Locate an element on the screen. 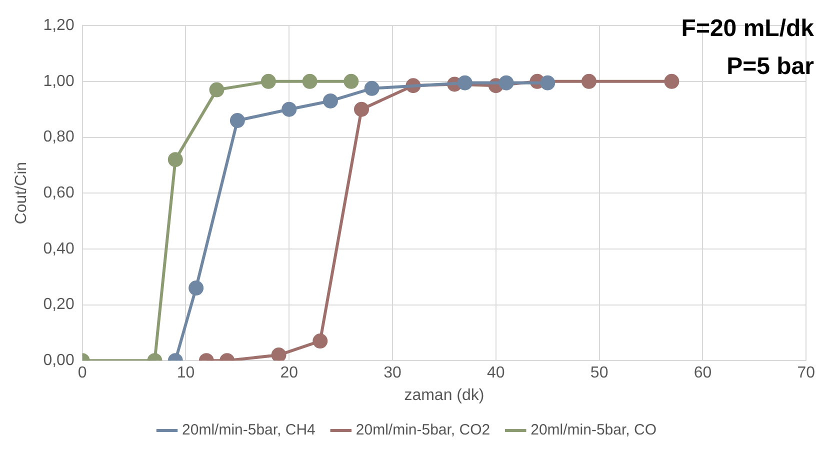 This screenshot has width=826, height=456. y-tick-label: 0,80 is located at coordinates (58, 137).